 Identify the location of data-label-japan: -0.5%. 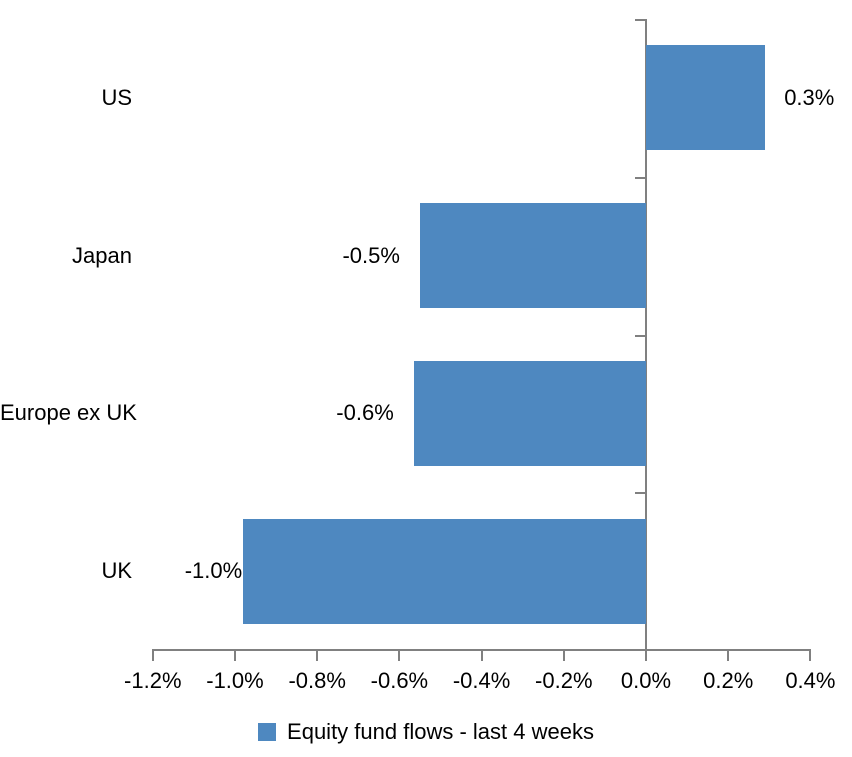
(371, 255).